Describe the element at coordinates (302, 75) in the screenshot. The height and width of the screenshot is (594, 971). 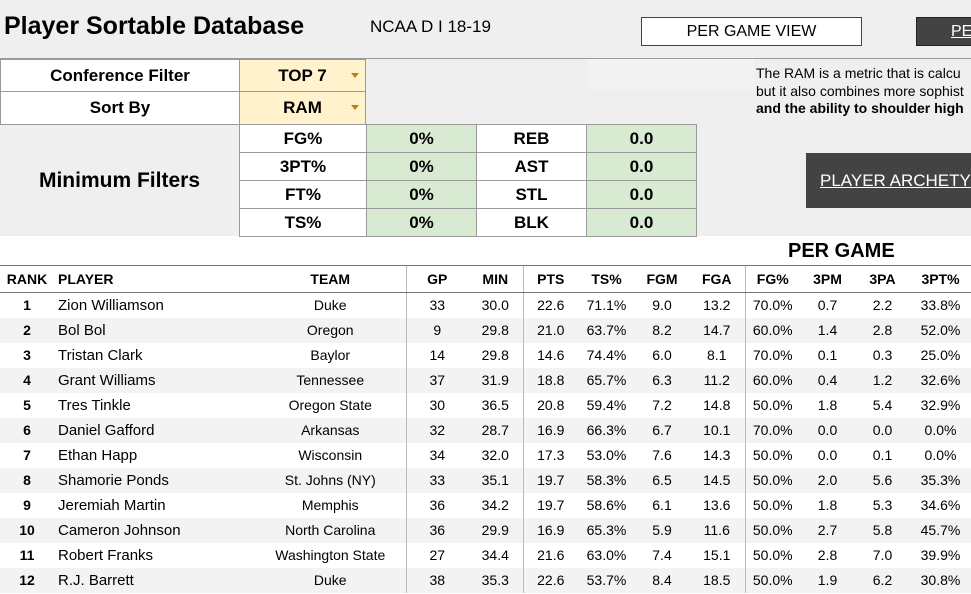
I see `conference-filter-dropdown: TOP 7` at that location.